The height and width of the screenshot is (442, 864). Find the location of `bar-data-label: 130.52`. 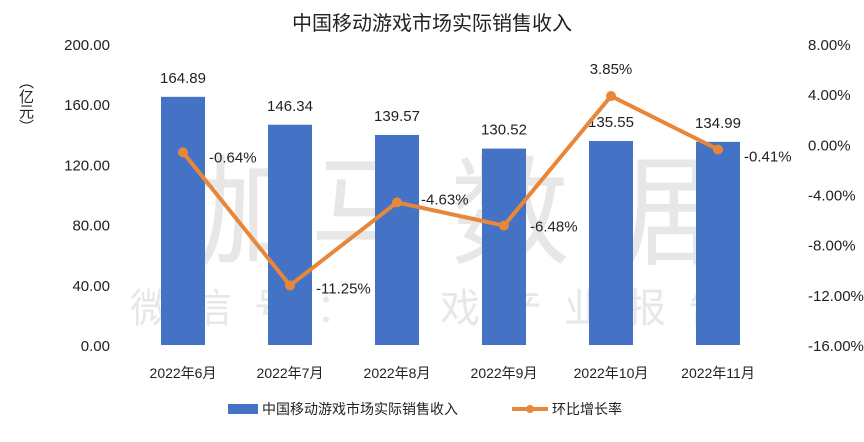

bar-data-label: 130.52 is located at coordinates (504, 130).